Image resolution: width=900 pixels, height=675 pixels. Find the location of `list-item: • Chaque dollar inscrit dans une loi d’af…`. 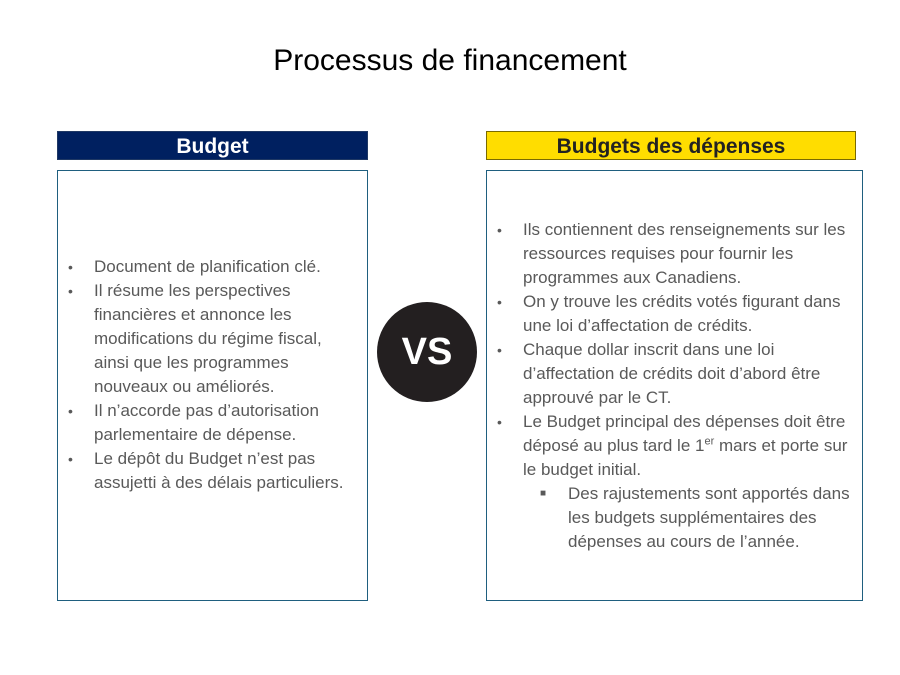

list-item: • Chaque dollar inscrit dans une loi d’af… is located at coordinates (659, 373).